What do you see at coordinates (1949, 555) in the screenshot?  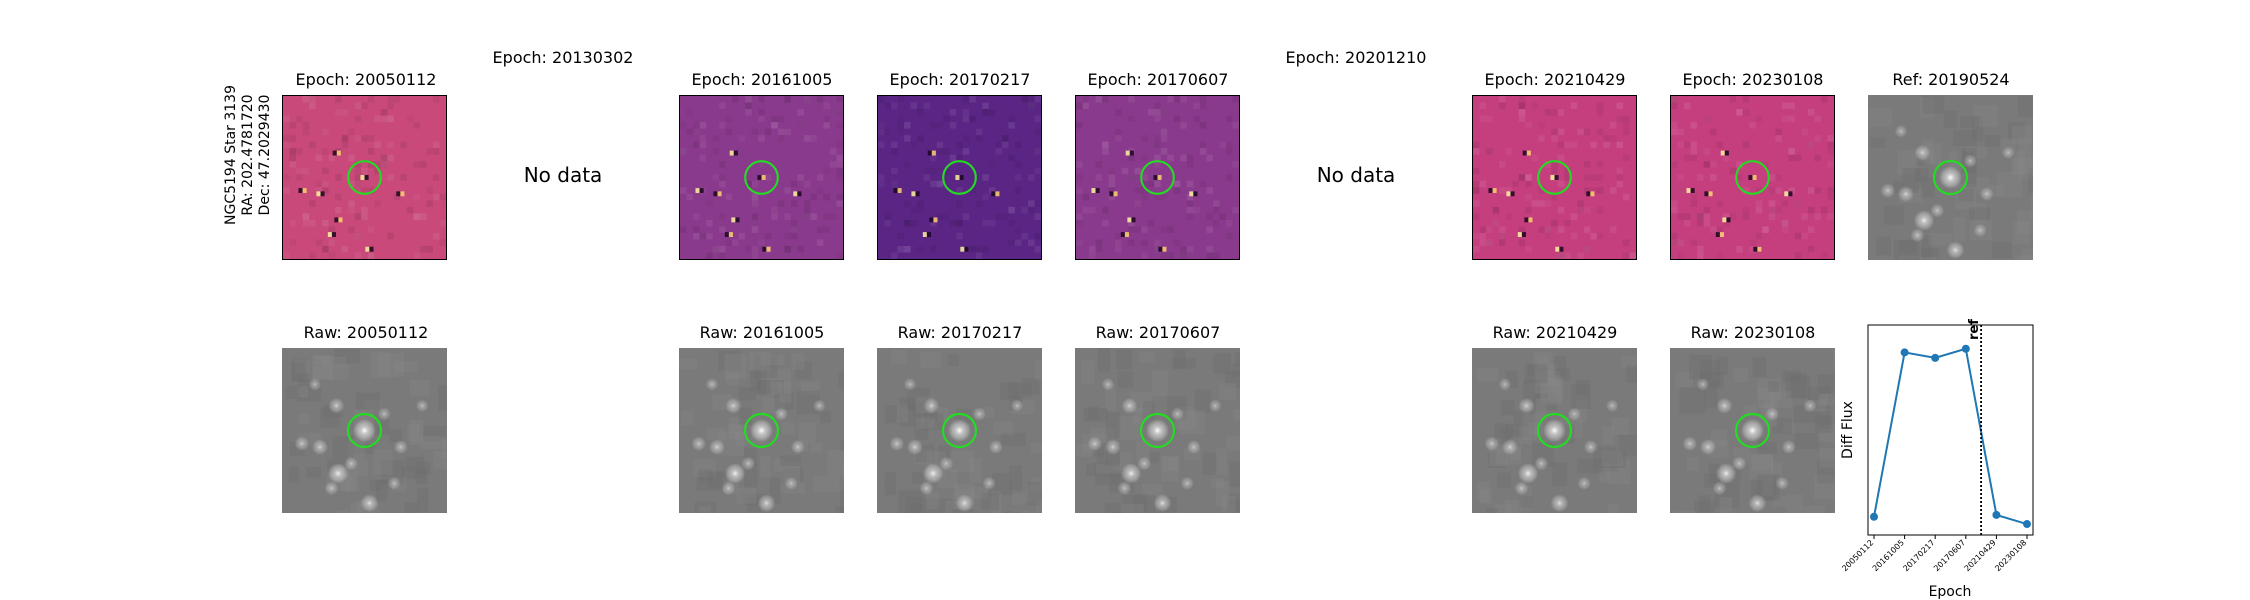 I see `x-tick-label-20170607: 20170607` at bounding box center [1949, 555].